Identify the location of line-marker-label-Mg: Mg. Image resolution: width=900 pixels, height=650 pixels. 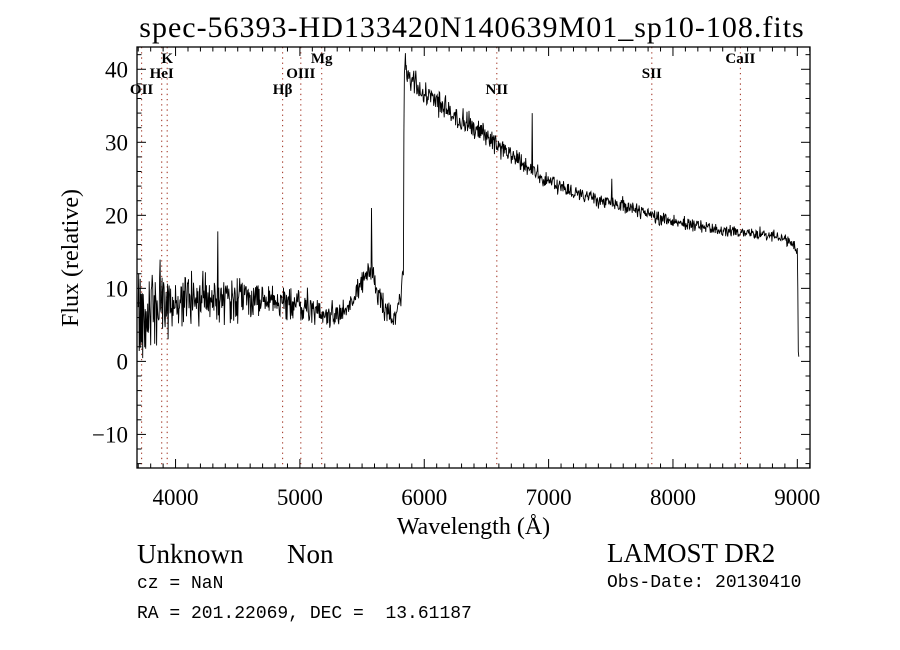
(322, 59).